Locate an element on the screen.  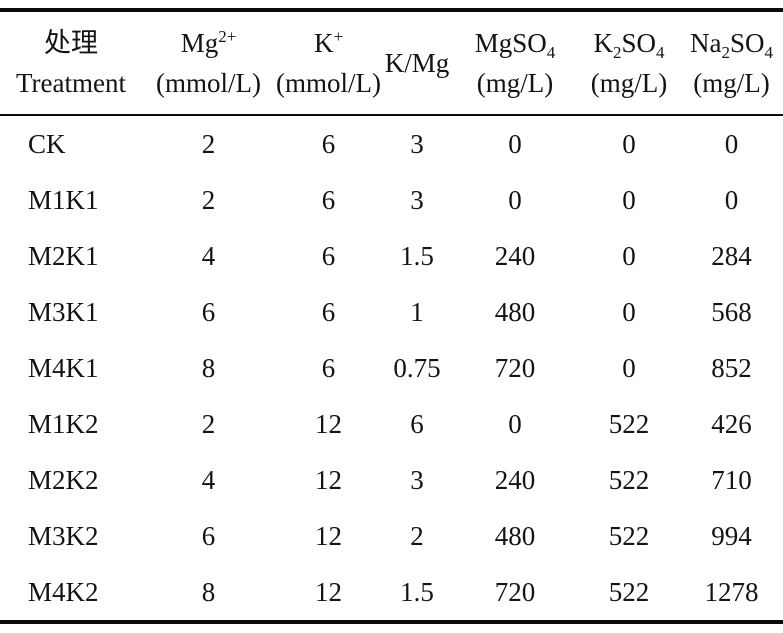
cell-na2so4: 852 is located at coordinates (731, 367).